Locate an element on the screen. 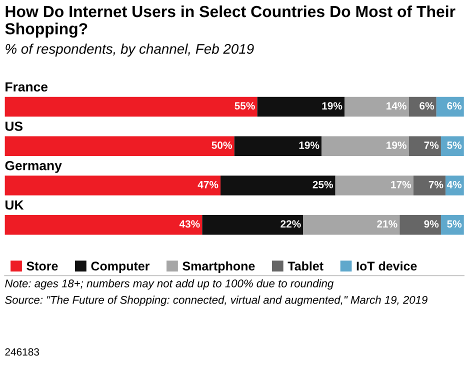 The image size is (471, 365). text: Note: ages 18+; numbers may not add up to 100% due to rounding is located at coordinates (169, 284).